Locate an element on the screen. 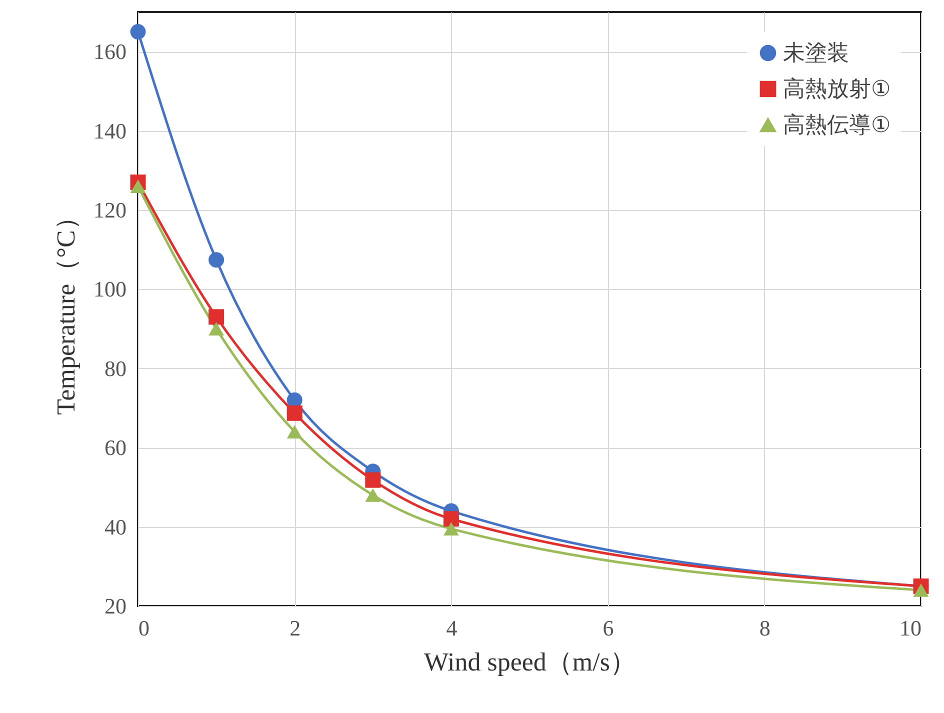  x-tick-label: 4 is located at coordinates (452, 628).